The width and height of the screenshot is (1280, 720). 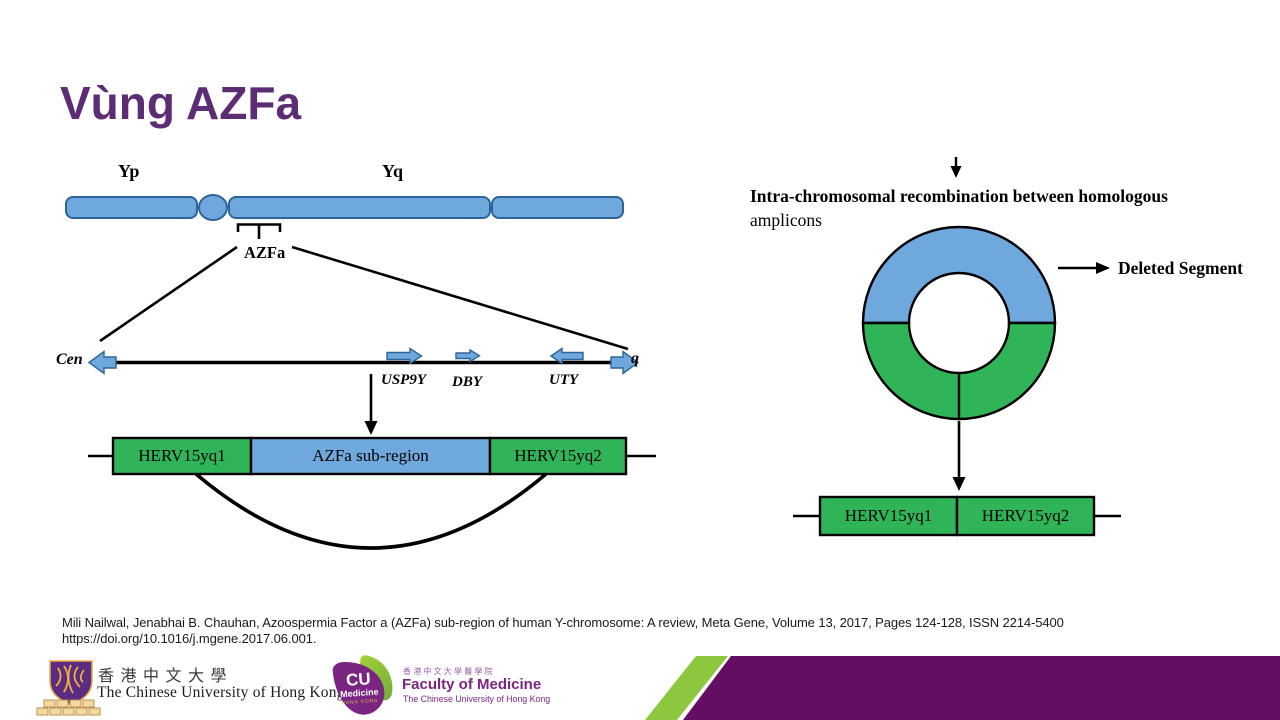 What do you see at coordinates (181, 103) in the screenshot?
I see `page-title: Vùng AZFa` at bounding box center [181, 103].